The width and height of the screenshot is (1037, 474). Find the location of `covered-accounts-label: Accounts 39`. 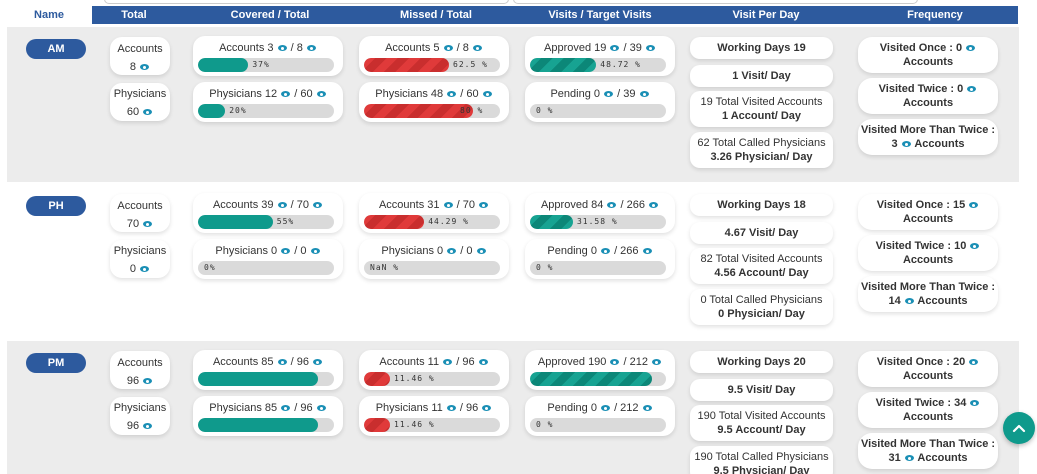

covered-accounts-label: Accounts 39 is located at coordinates (243, 205).